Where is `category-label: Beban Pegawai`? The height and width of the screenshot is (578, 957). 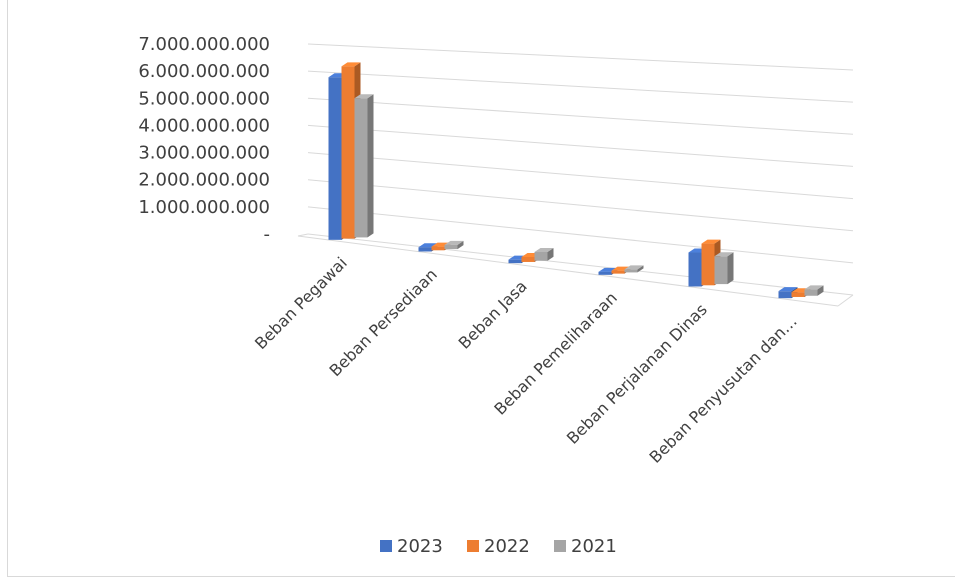 category-label: Beban Pegawai is located at coordinates (301, 303).